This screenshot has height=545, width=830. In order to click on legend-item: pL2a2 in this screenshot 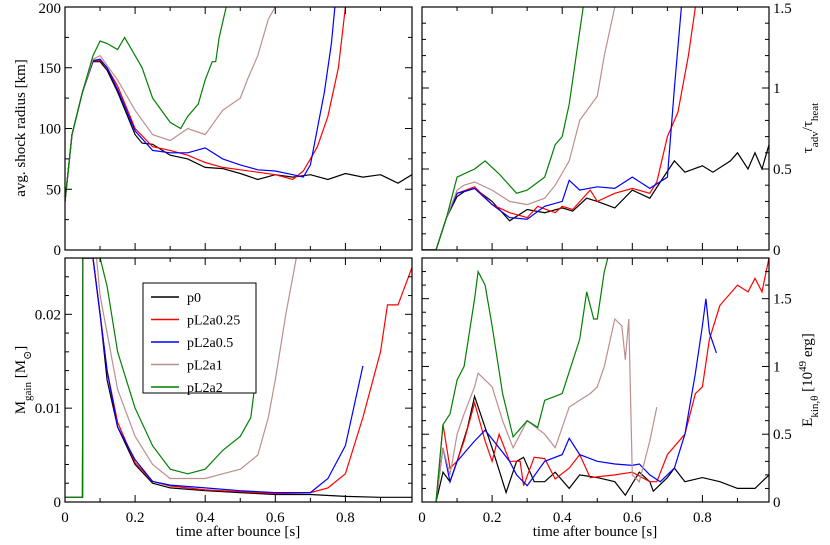, I will do `click(187, 388)`.